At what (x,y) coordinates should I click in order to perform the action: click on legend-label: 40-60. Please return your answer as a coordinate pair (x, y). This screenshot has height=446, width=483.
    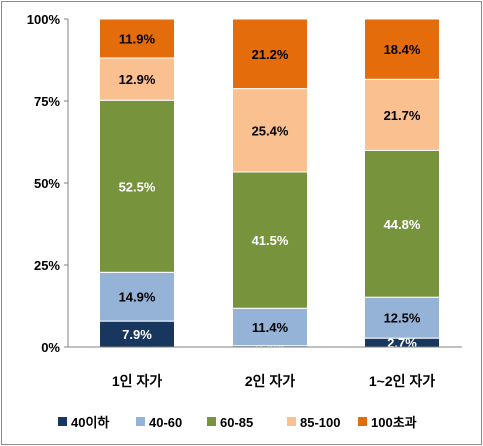
    Looking at the image, I should click on (165, 422).